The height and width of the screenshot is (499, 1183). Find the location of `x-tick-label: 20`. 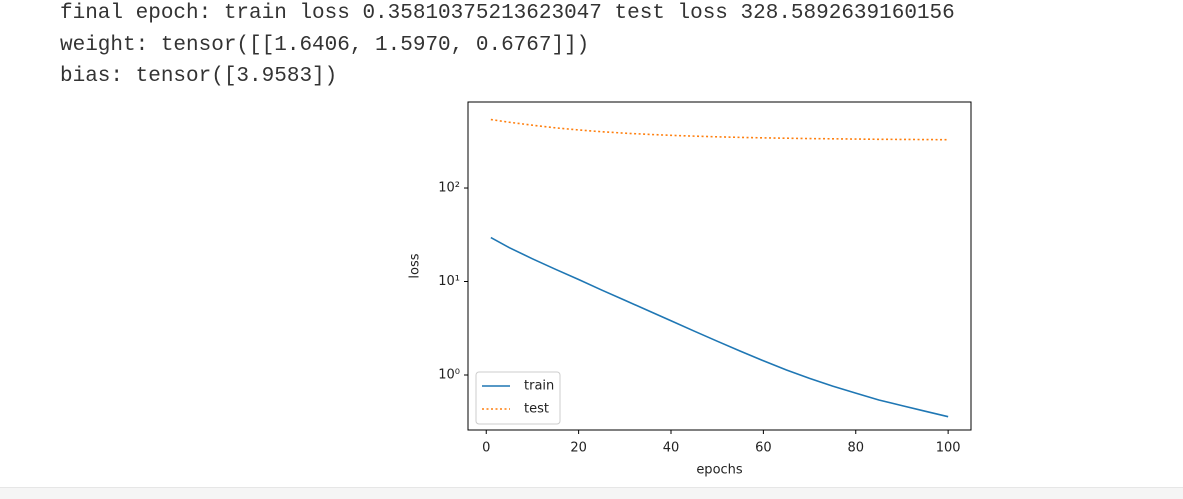

x-tick-label: 20 is located at coordinates (578, 448).